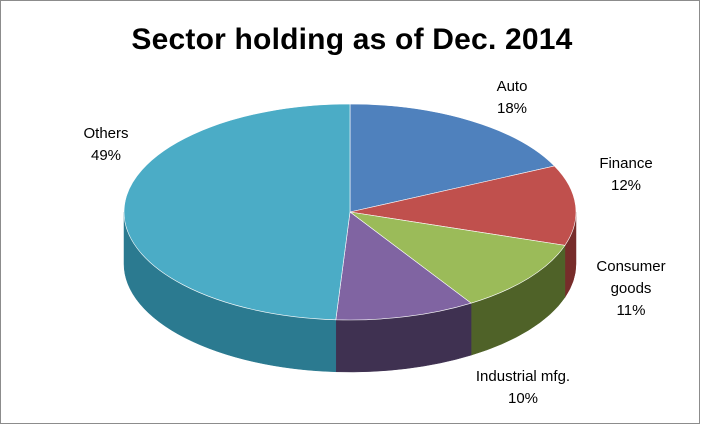 This screenshot has width=702, height=426. I want to click on slice-percent-label-3: 10%, so click(523, 398).